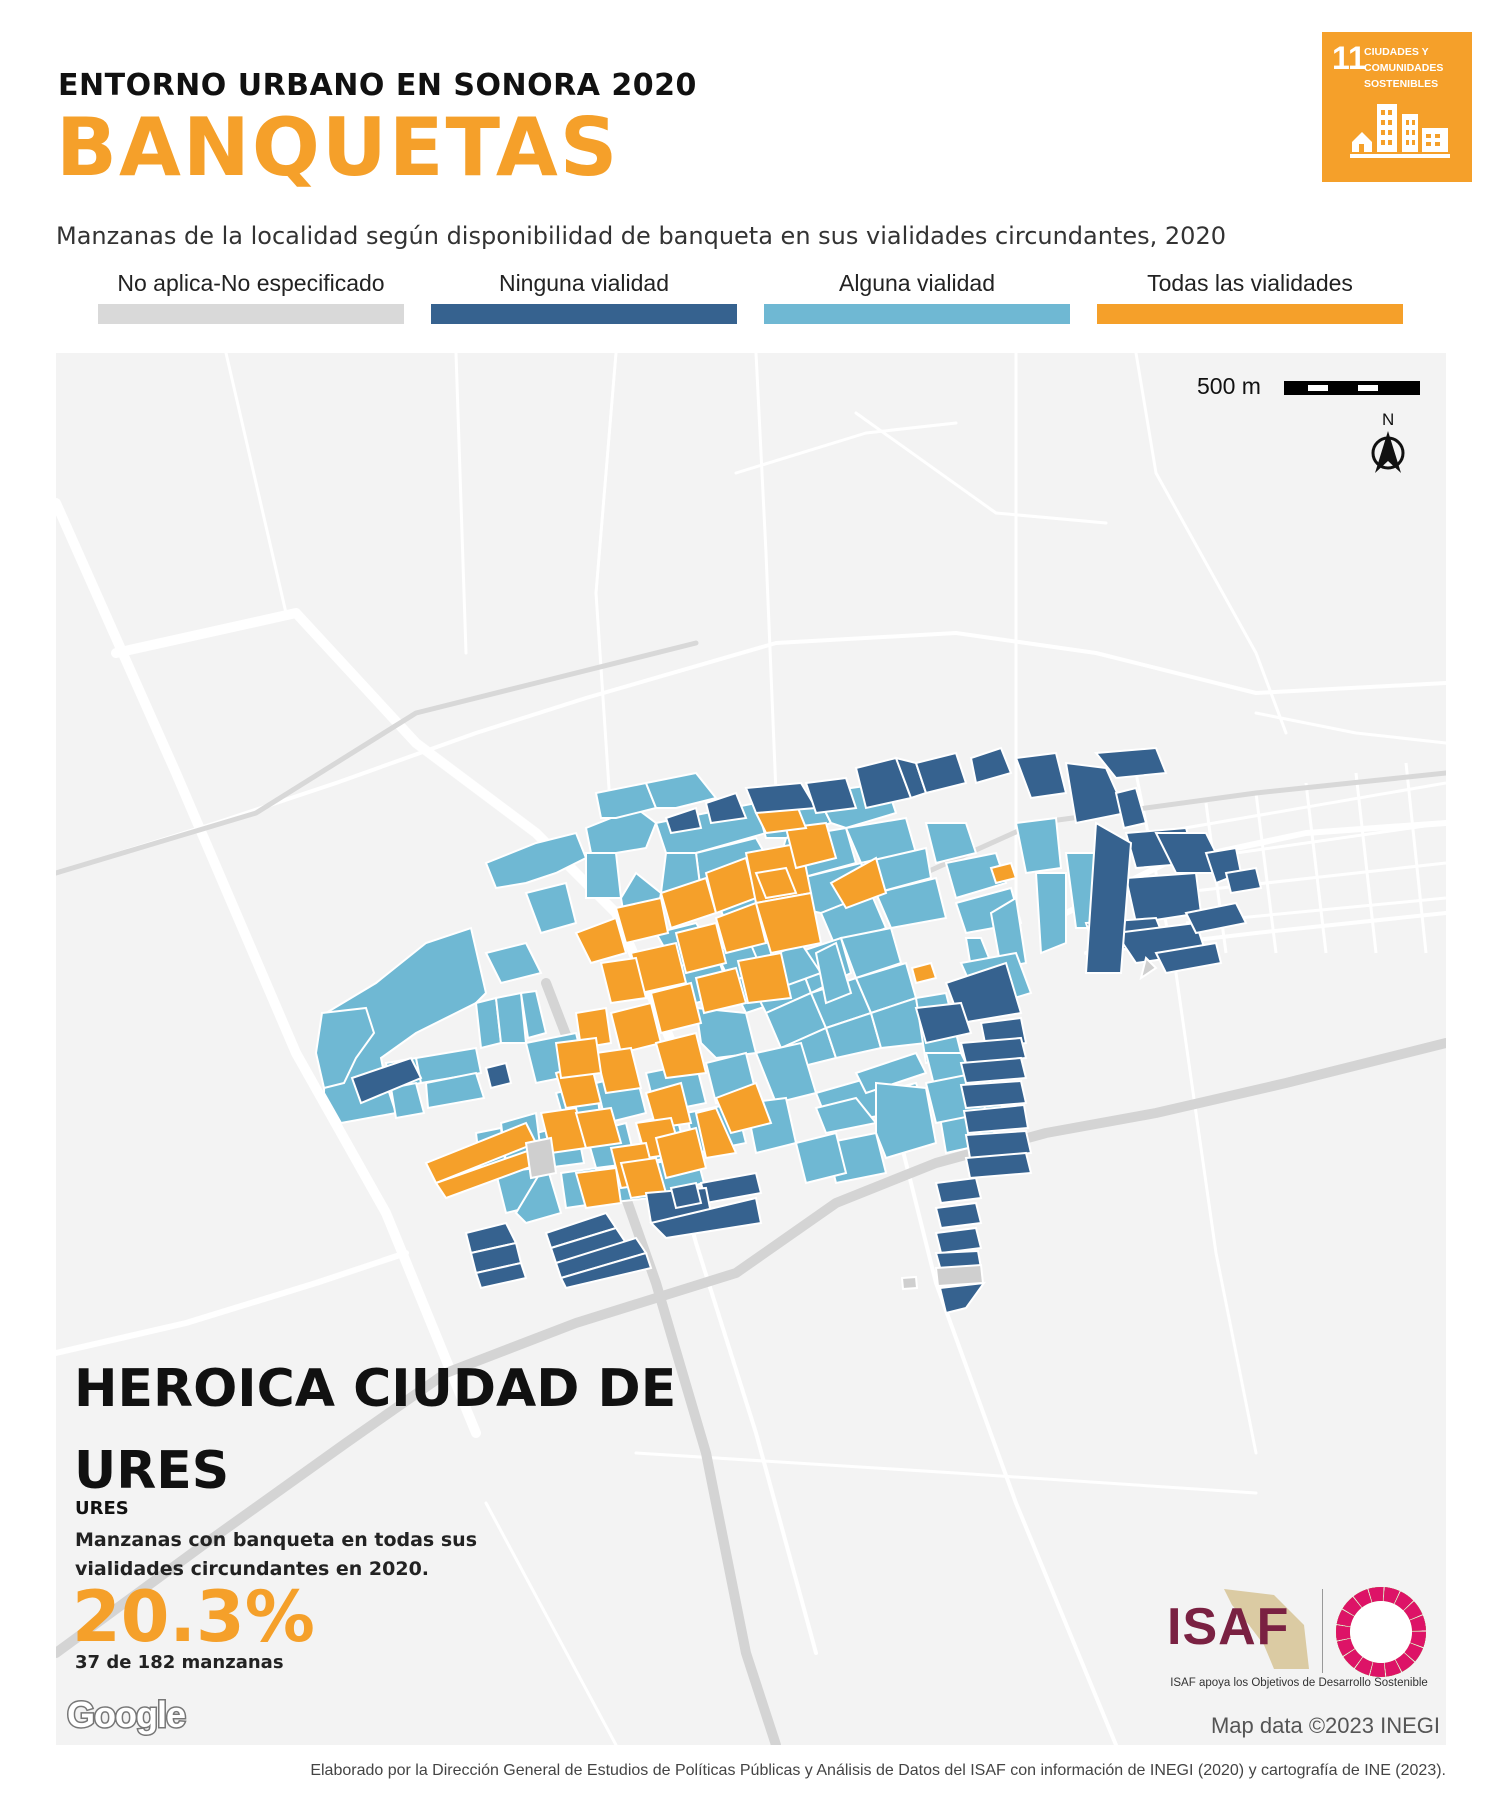  Describe the element at coordinates (1229, 386) in the screenshot. I see `scale-label: 500 m` at that location.